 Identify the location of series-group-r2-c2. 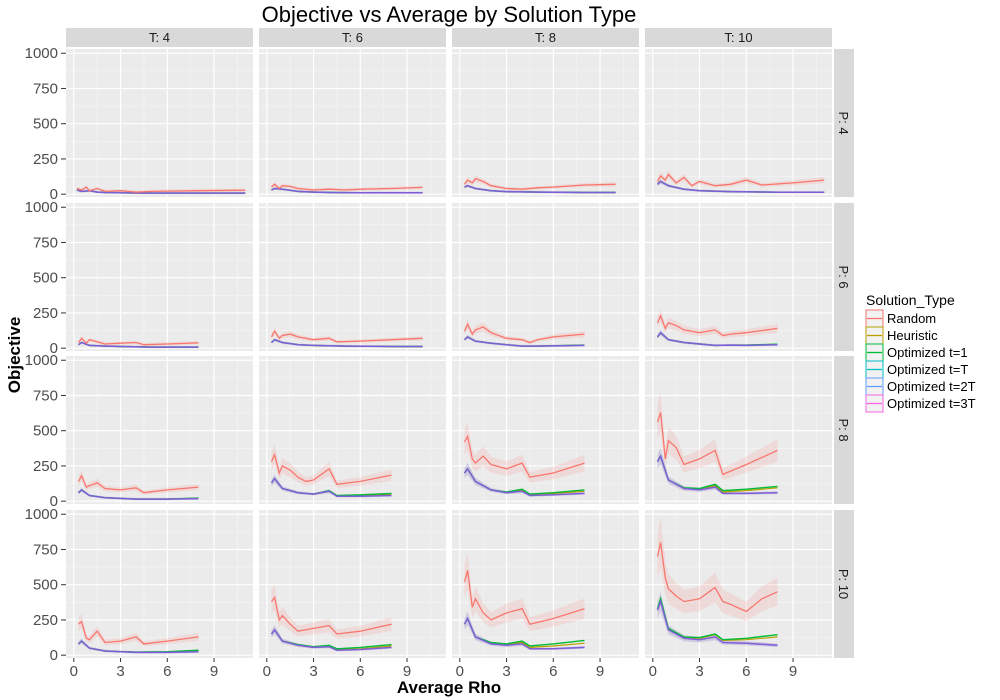
(524, 459).